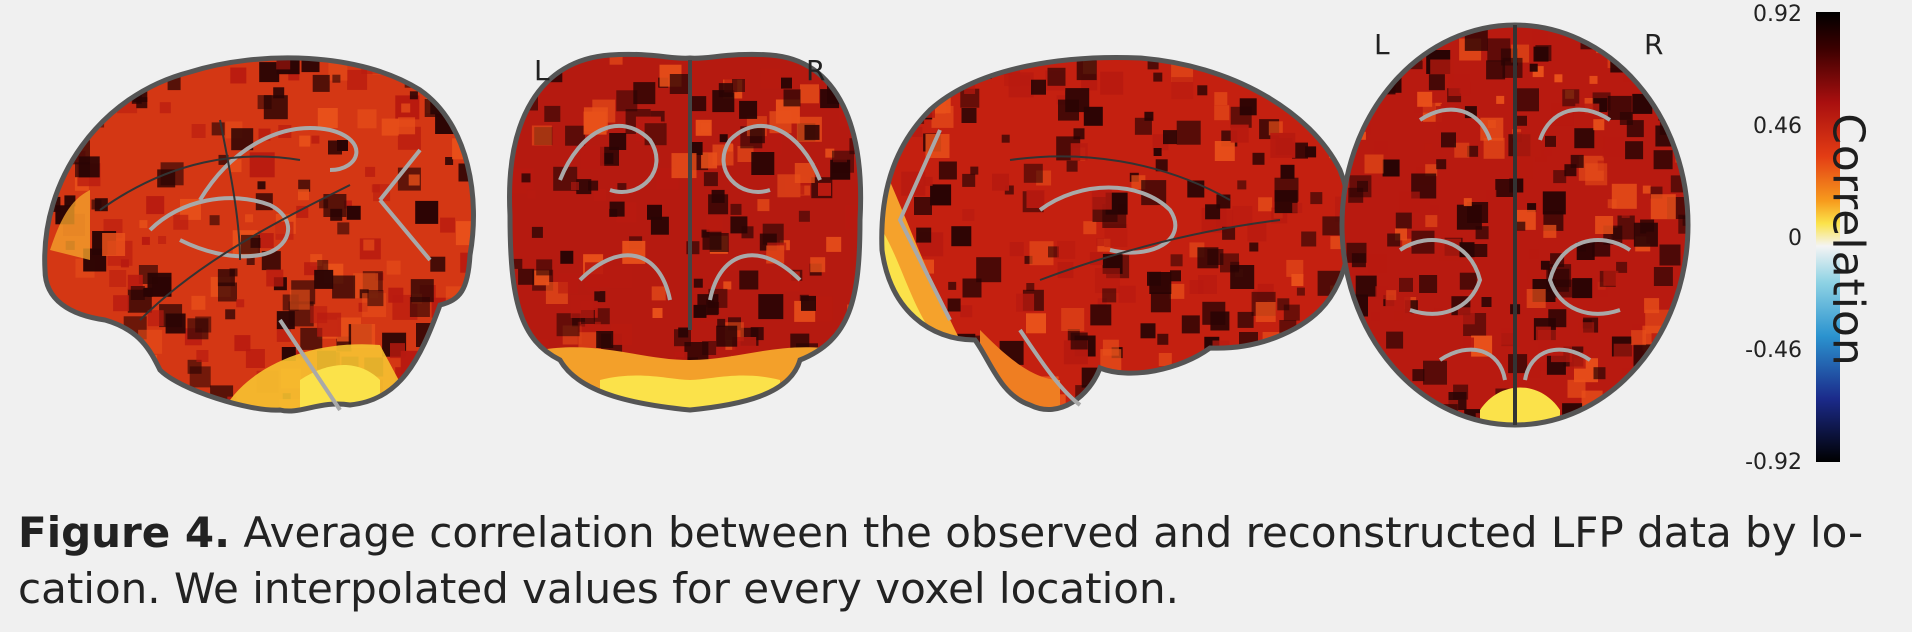 The width and height of the screenshot is (1912, 632). What do you see at coordinates (124, 532) in the screenshot?
I see `caption-label: Figure 4.` at bounding box center [124, 532].